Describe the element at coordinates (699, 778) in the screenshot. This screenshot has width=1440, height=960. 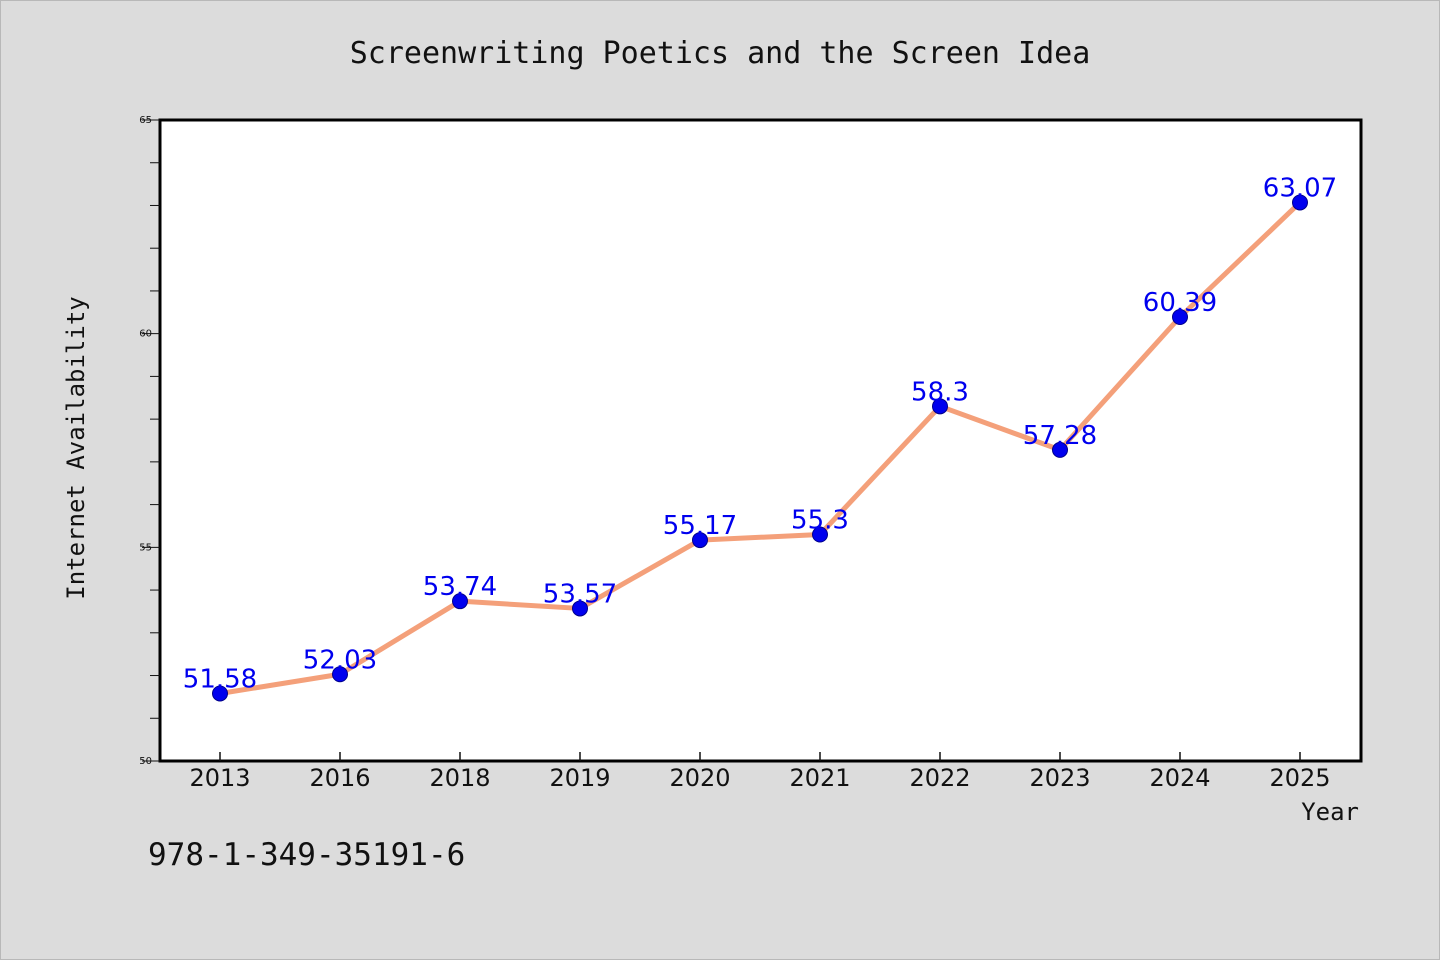
I see `x-tick-label: 2020` at that location.